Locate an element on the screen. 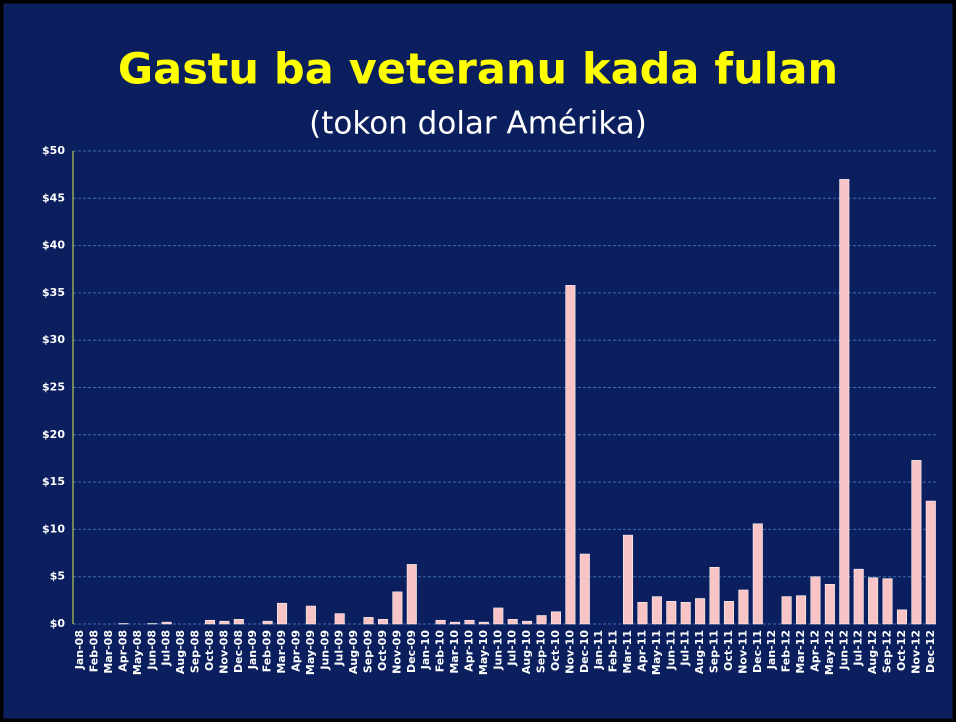  x-tick-label: May-09 is located at coordinates (310, 652).